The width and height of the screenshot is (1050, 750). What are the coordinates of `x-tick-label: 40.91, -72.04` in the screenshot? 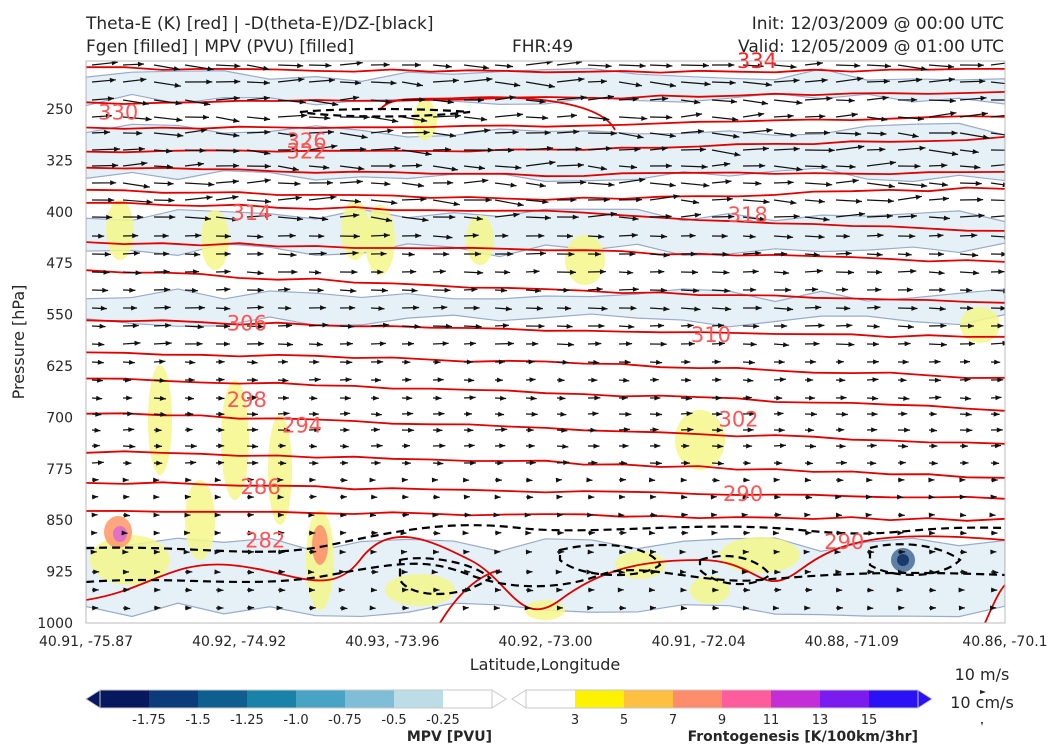 It's located at (699, 642).